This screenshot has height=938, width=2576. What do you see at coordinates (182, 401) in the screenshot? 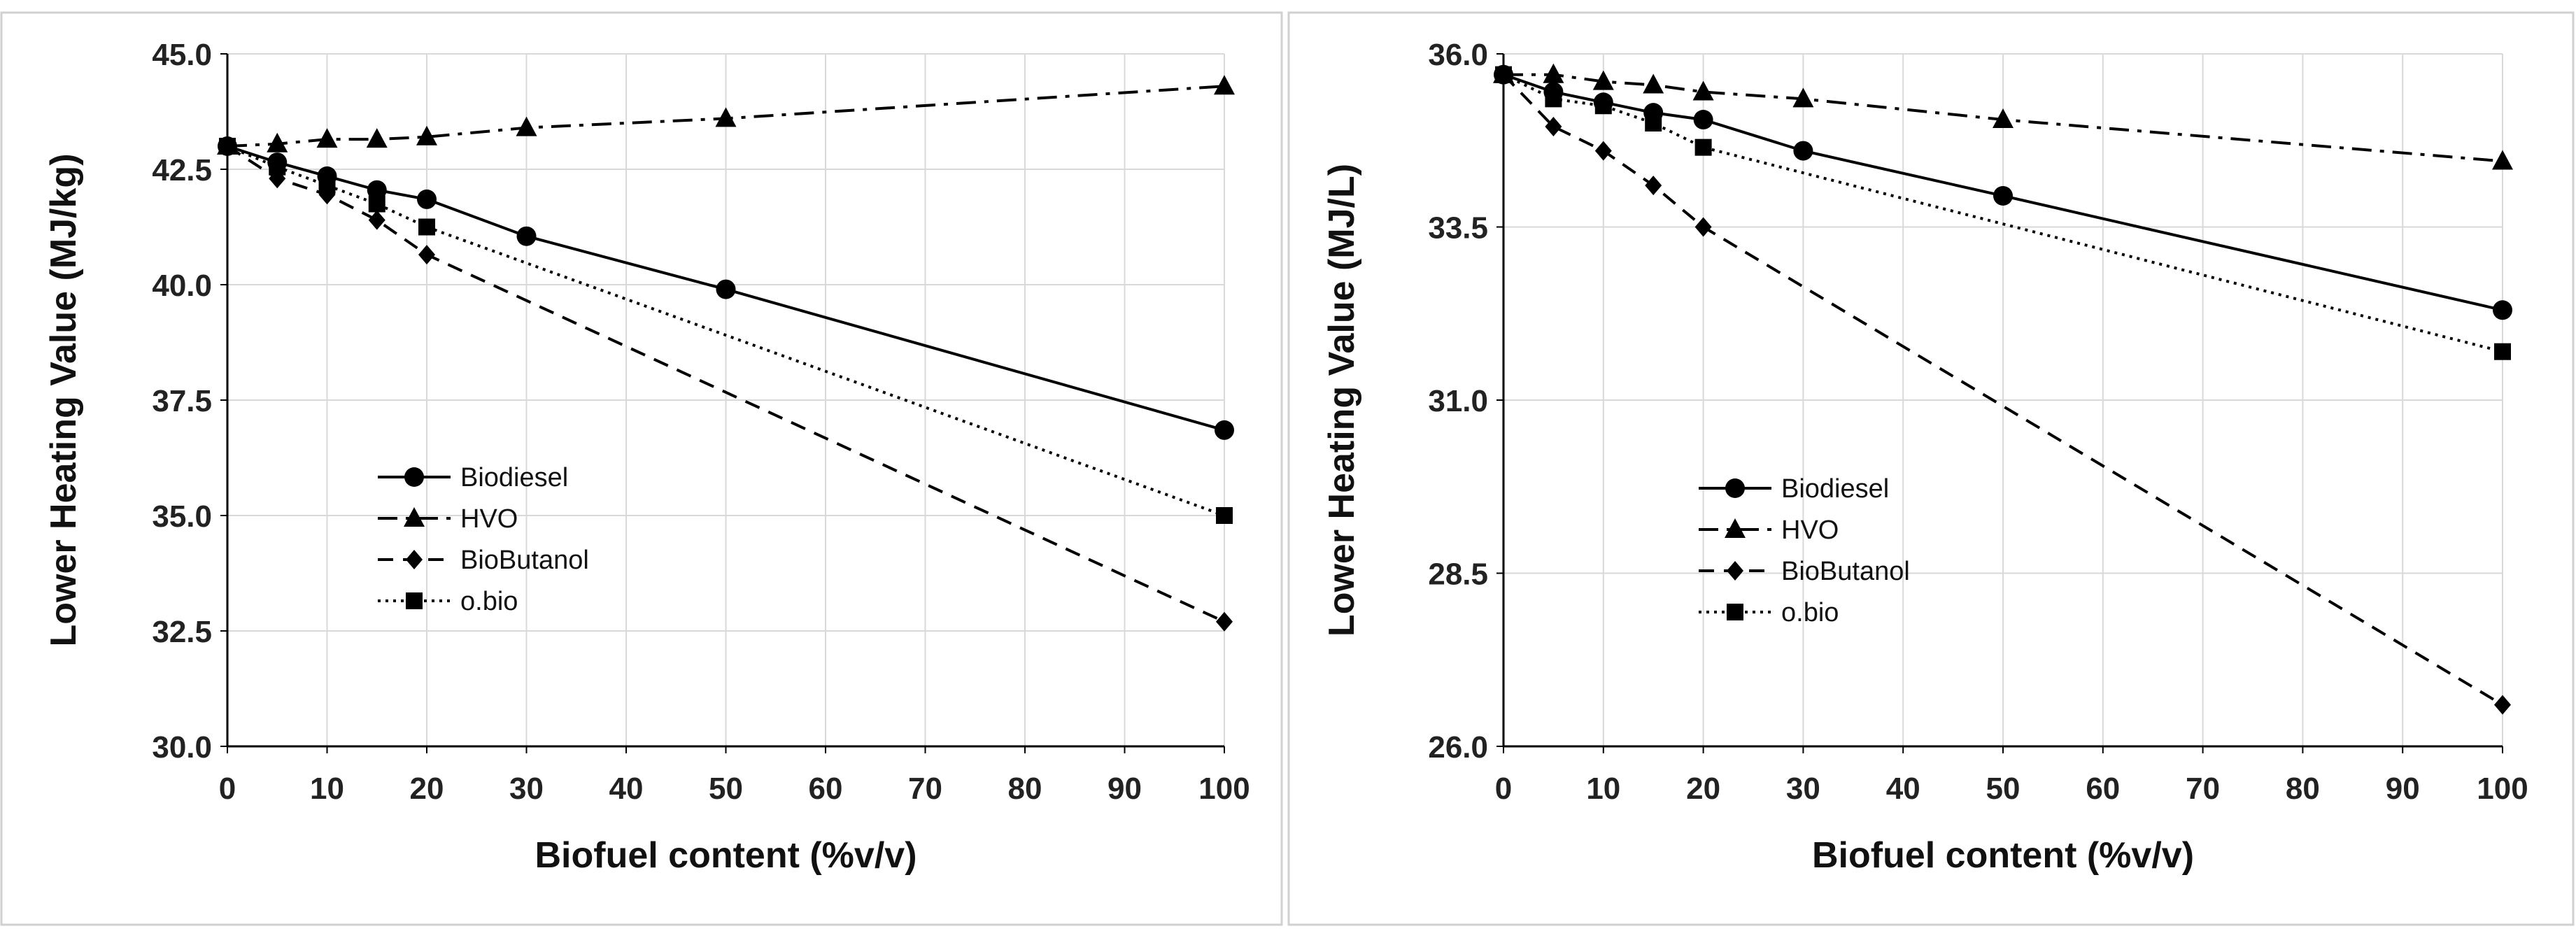
I see `y-tick-label: 37.5` at bounding box center [182, 401].